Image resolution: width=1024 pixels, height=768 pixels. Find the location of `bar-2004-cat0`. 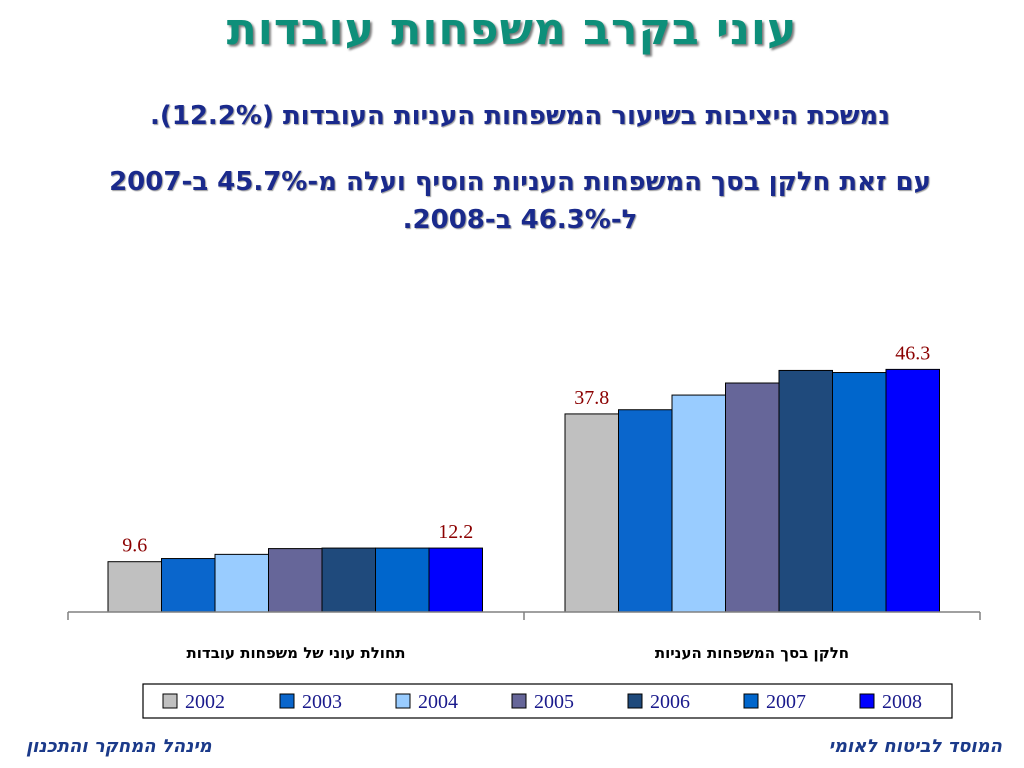

bar-2004-cat0 is located at coordinates (241, 583).